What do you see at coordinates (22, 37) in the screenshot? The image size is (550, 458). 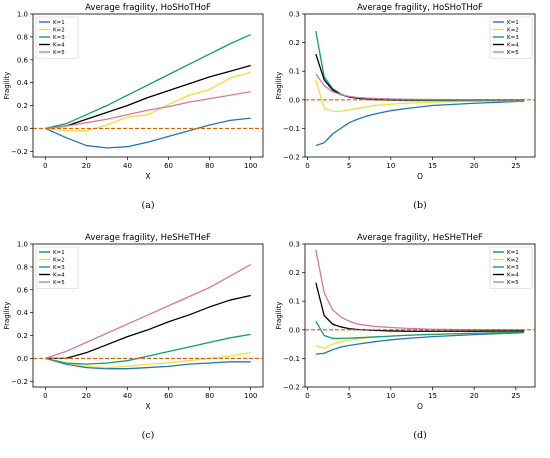 I see `y-tick-label: 0.8` at bounding box center [22, 37].